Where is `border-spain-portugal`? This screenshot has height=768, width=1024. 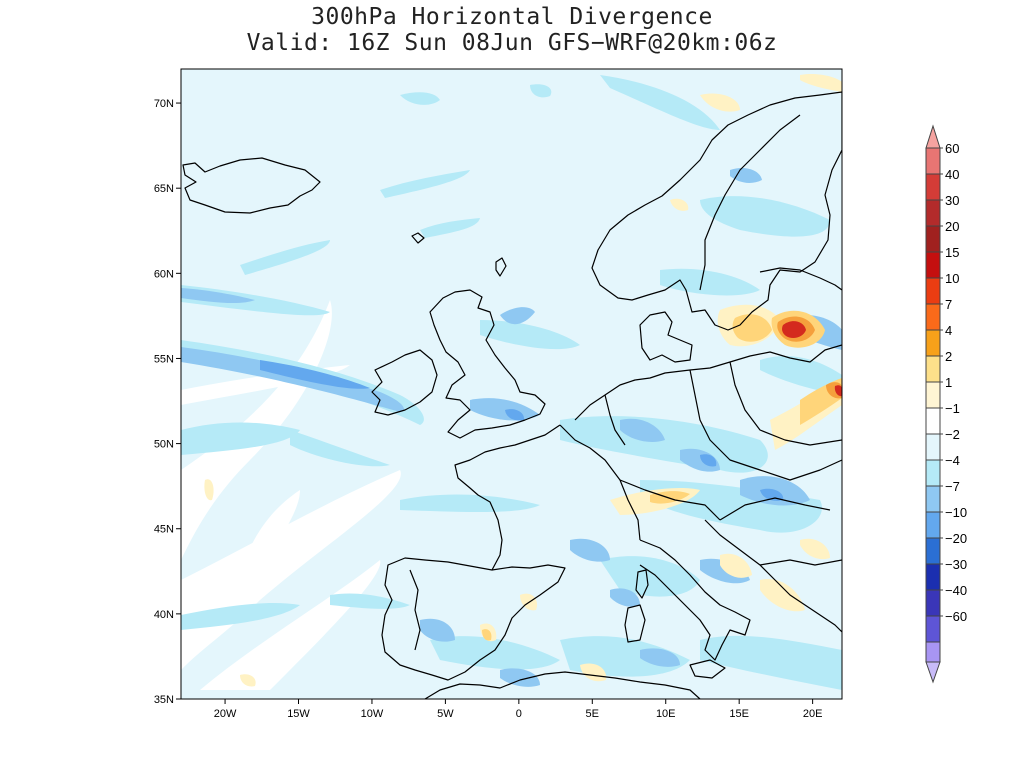
border-spain-portugal is located at coordinates (415, 610).